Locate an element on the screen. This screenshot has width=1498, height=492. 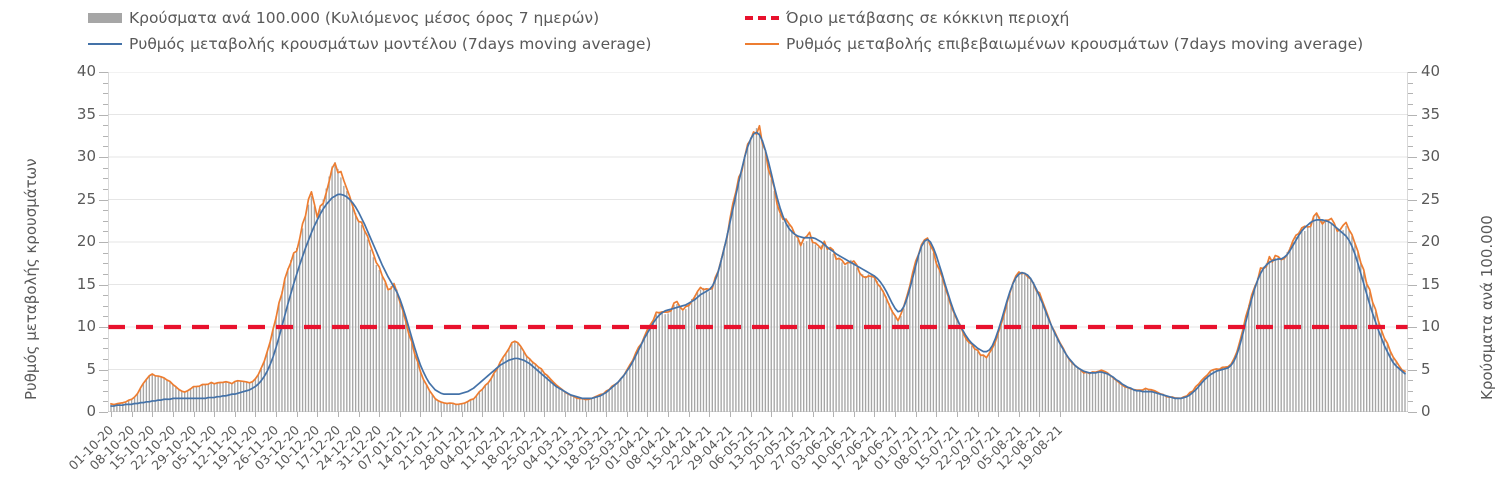
y-tick-left: 15 is located at coordinates (86, 283).